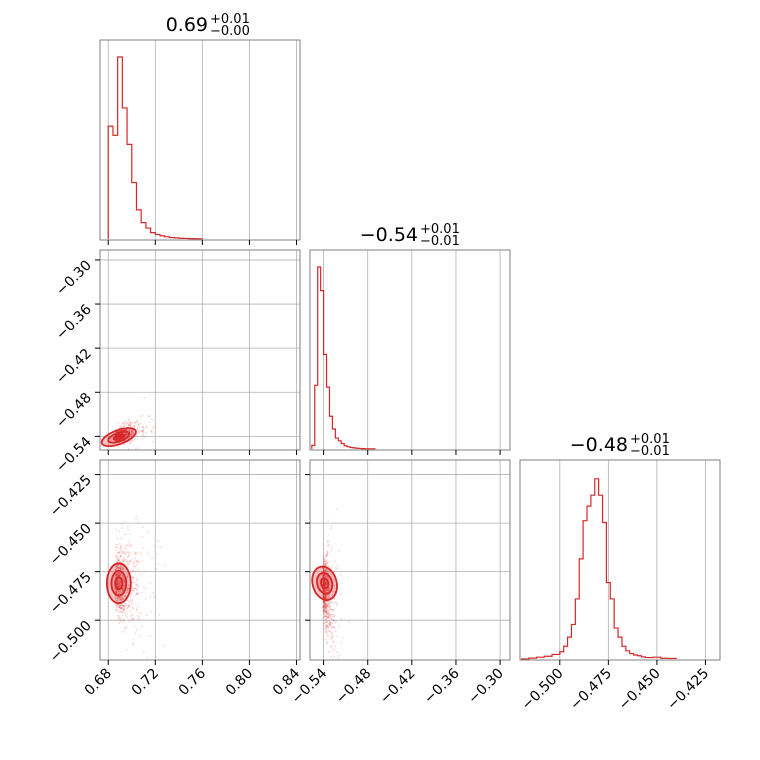  Describe the element at coordinates (591, 690) in the screenshot. I see `x-tick-label: −0.475` at that location.